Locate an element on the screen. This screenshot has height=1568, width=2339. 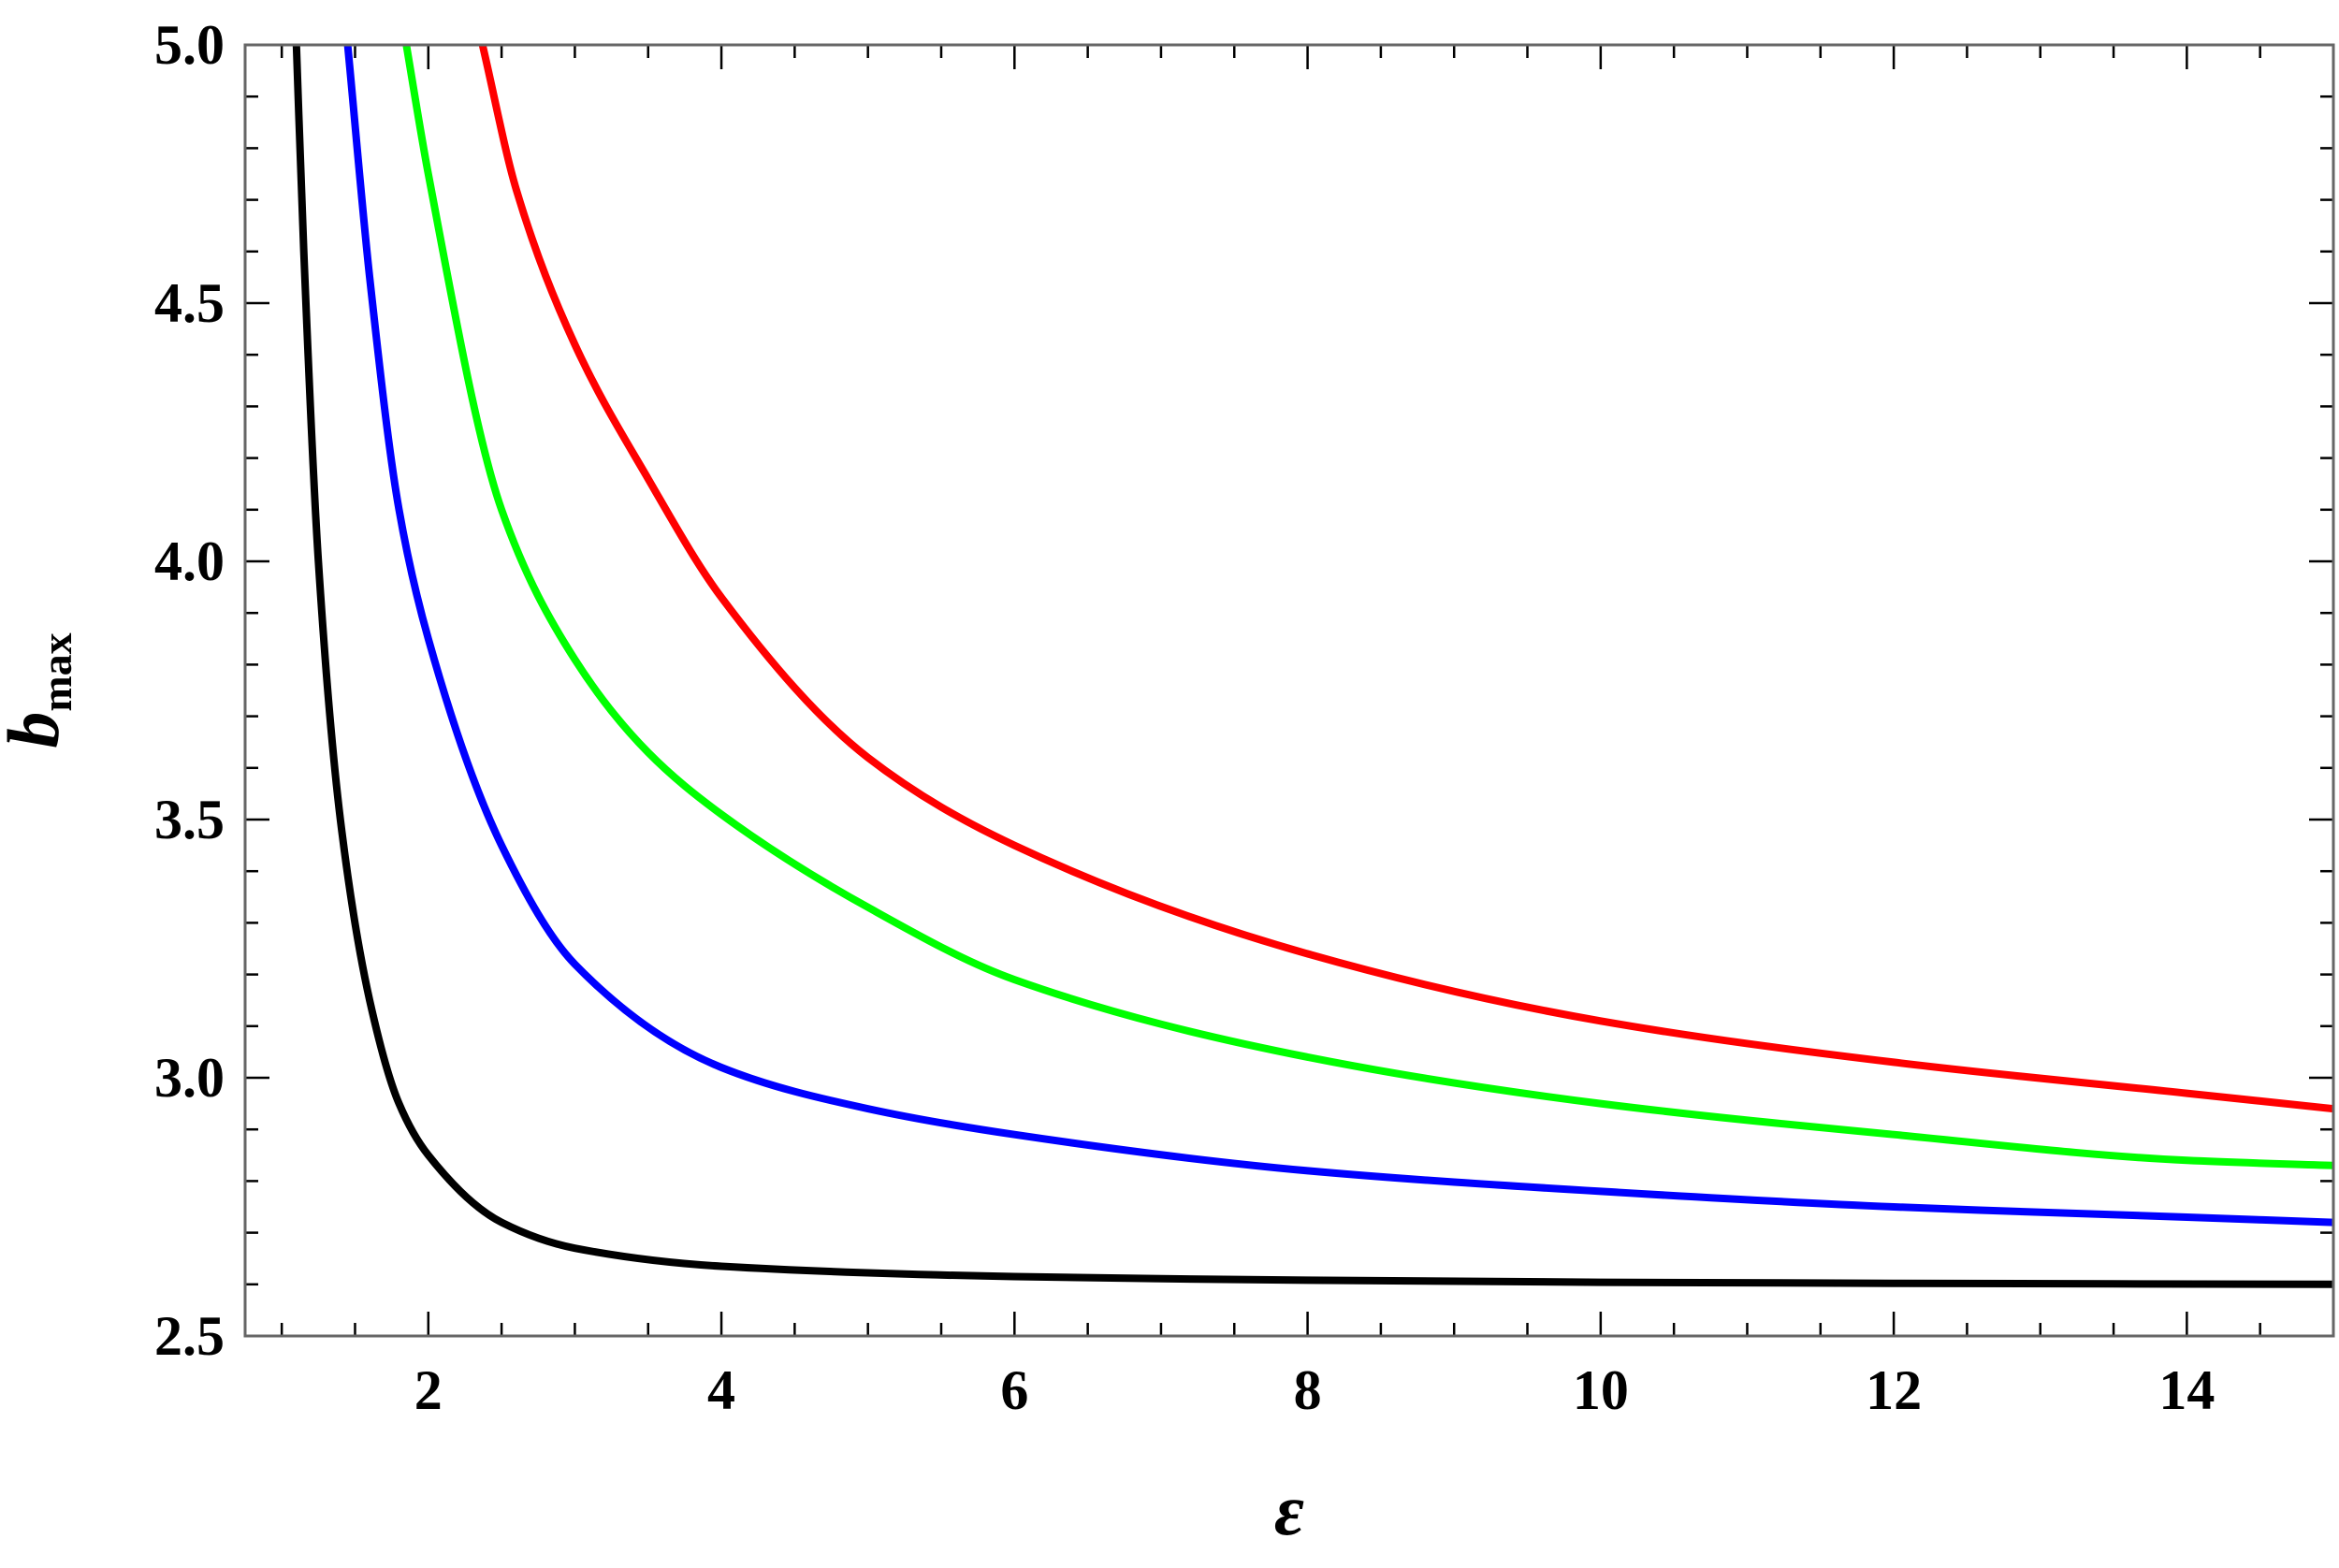
x-axis-label: ε is located at coordinates (1289, 1510).